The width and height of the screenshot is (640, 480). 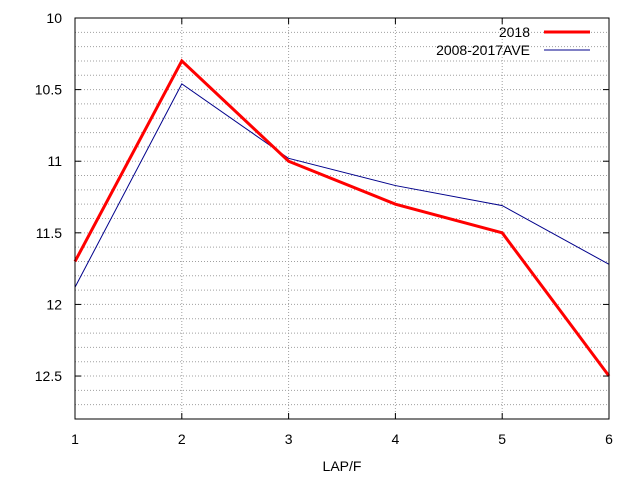 I want to click on x-axis-label: LAP/F, so click(x=342, y=466).